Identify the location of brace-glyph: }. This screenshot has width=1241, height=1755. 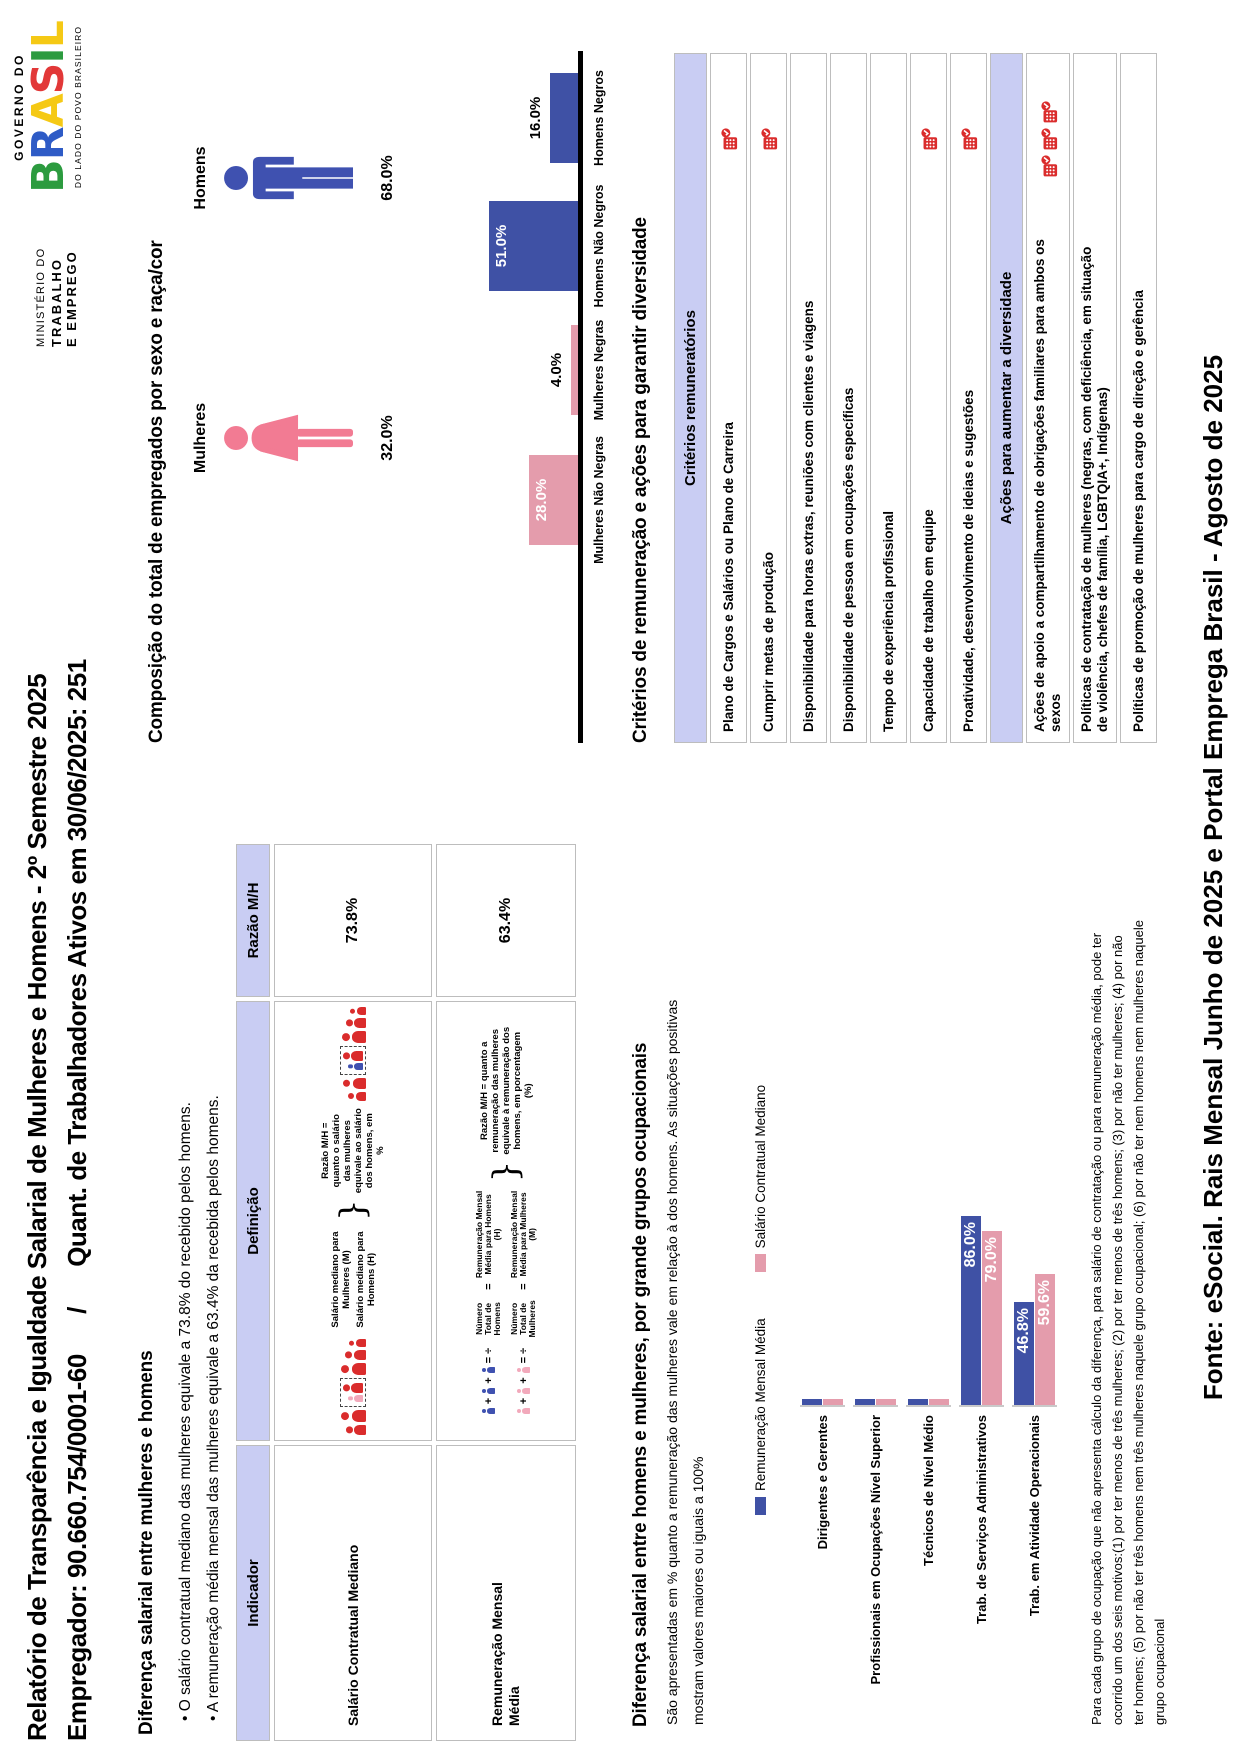
(506, 1171).